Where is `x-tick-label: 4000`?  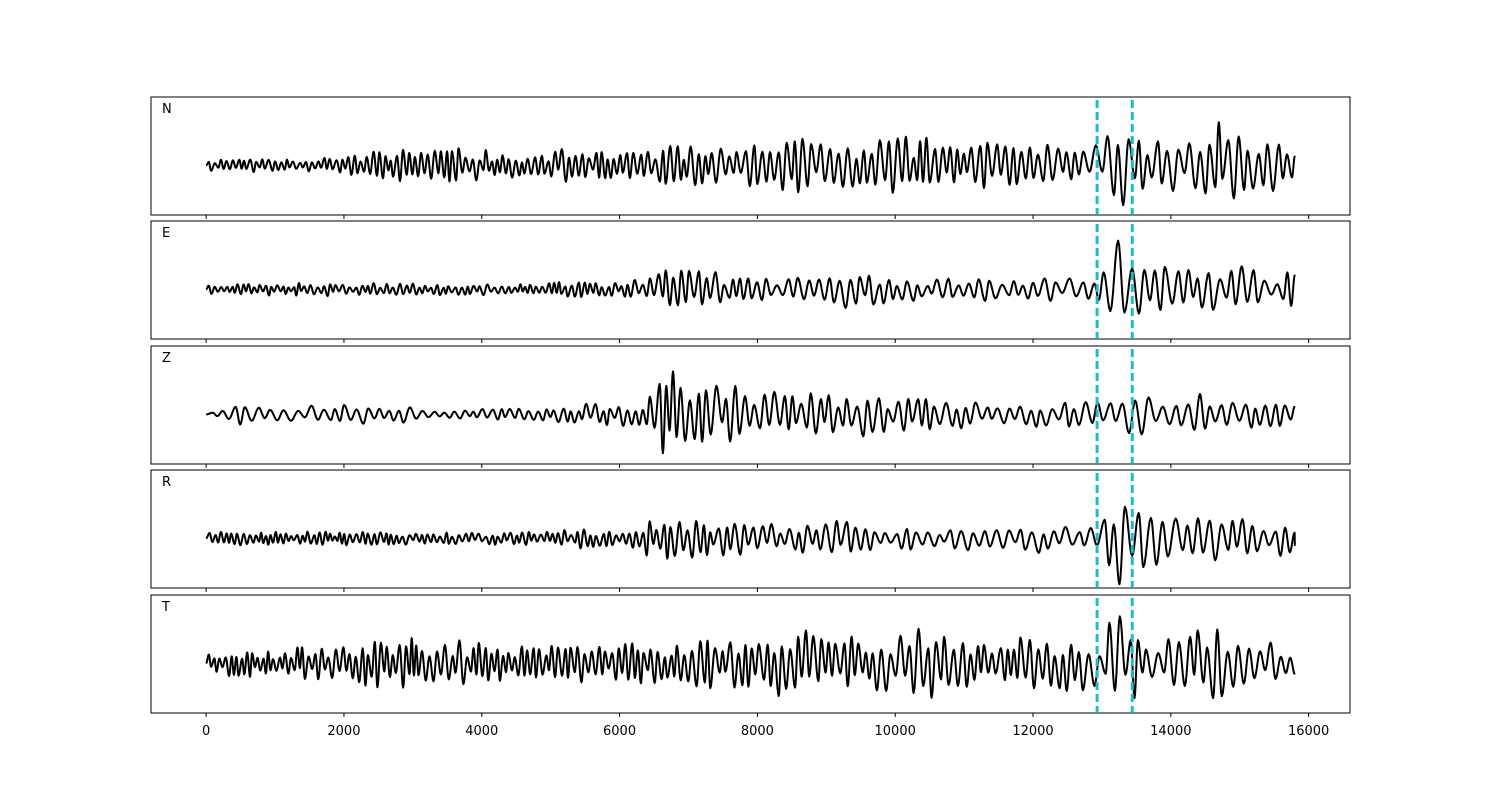
x-tick-label: 4000 is located at coordinates (481, 731).